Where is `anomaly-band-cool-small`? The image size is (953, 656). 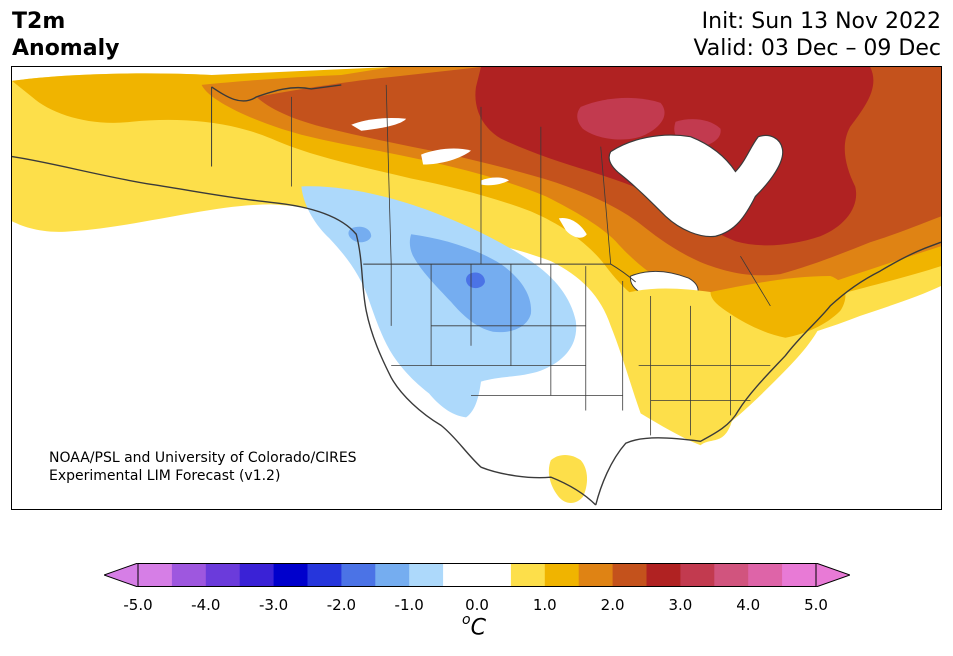
anomaly-band-cool-small is located at coordinates (360, 234).